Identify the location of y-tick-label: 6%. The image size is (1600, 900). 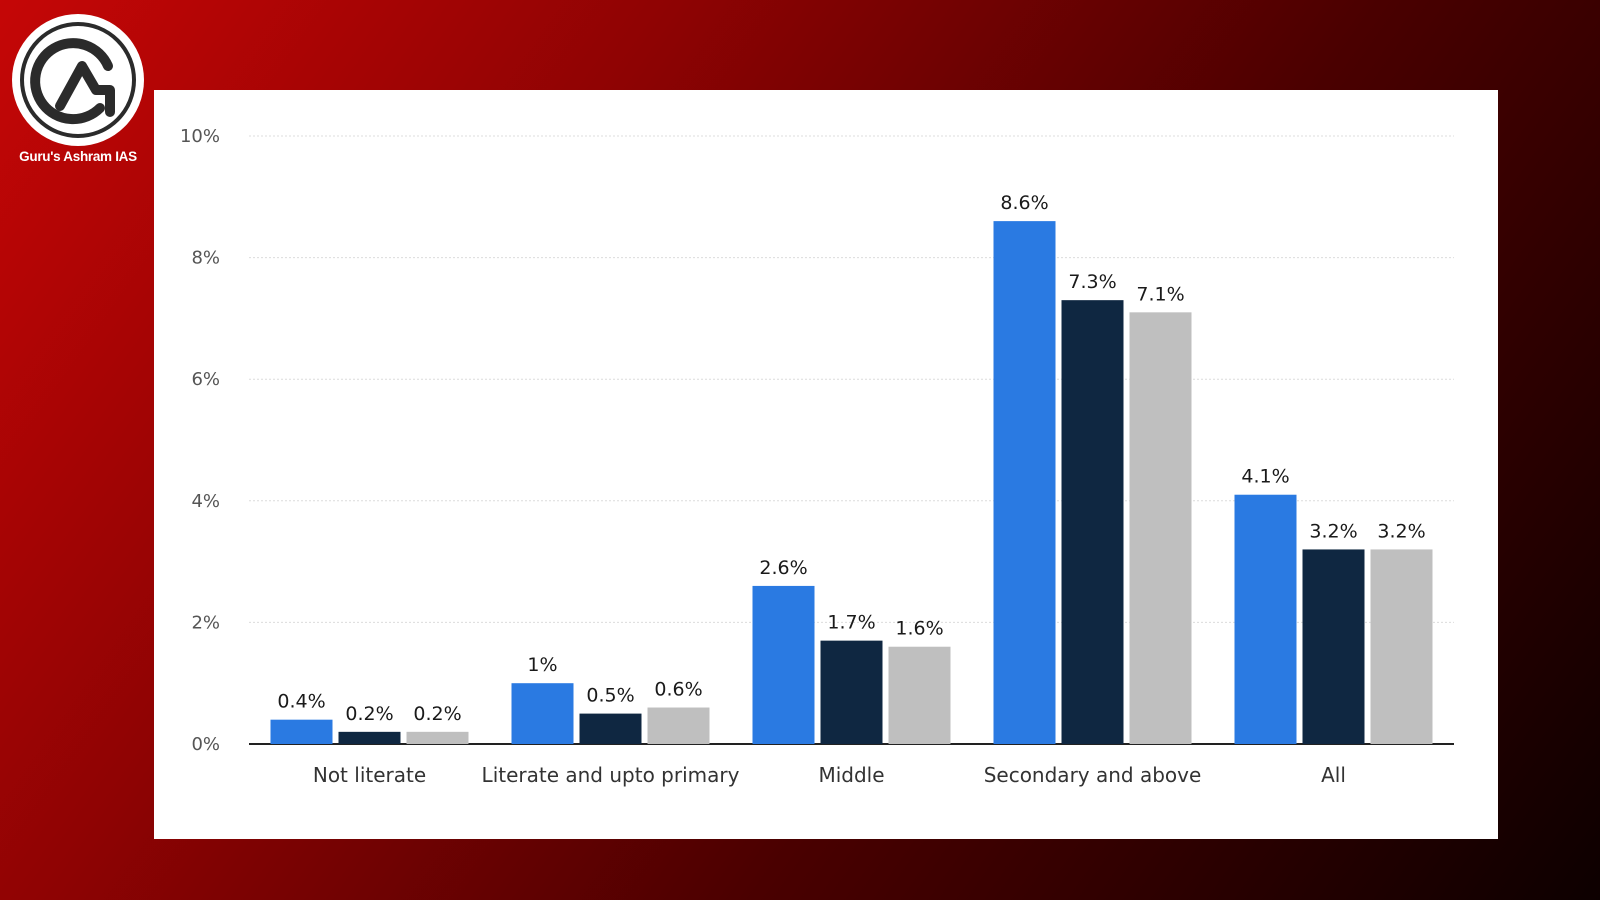
(205, 379).